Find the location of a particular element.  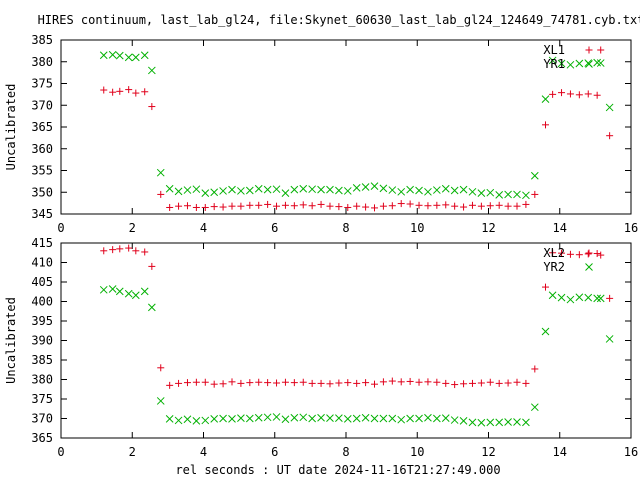

x-tick-label: 10 is located at coordinates (417, 452).